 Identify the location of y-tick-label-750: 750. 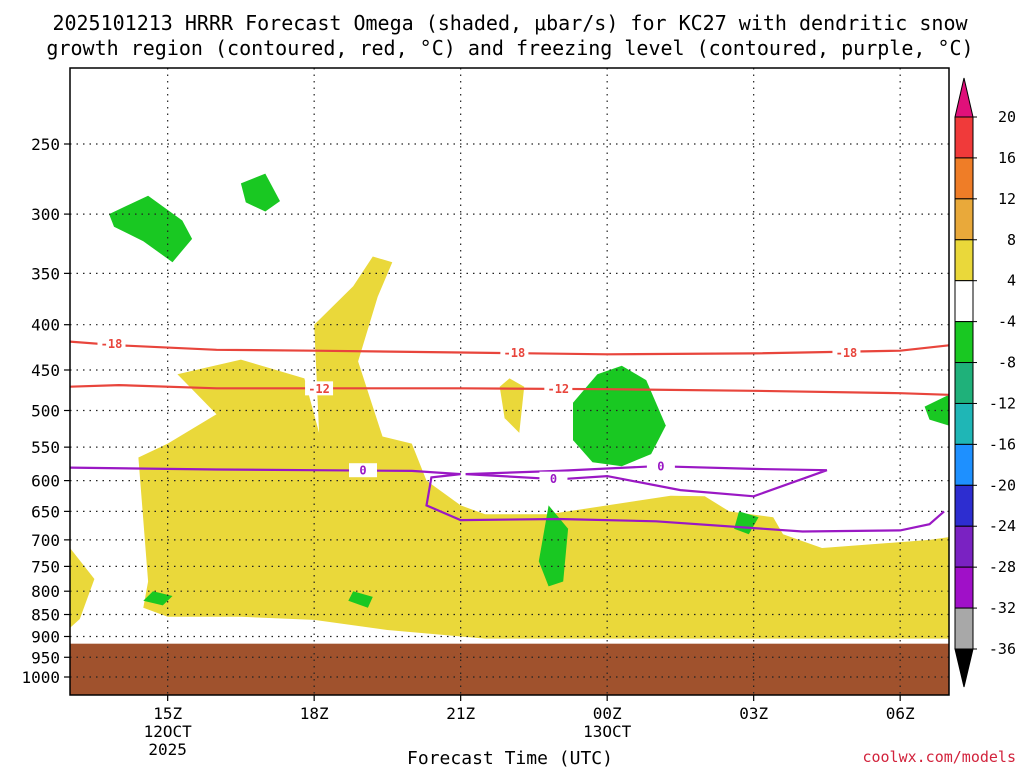
(45, 566).